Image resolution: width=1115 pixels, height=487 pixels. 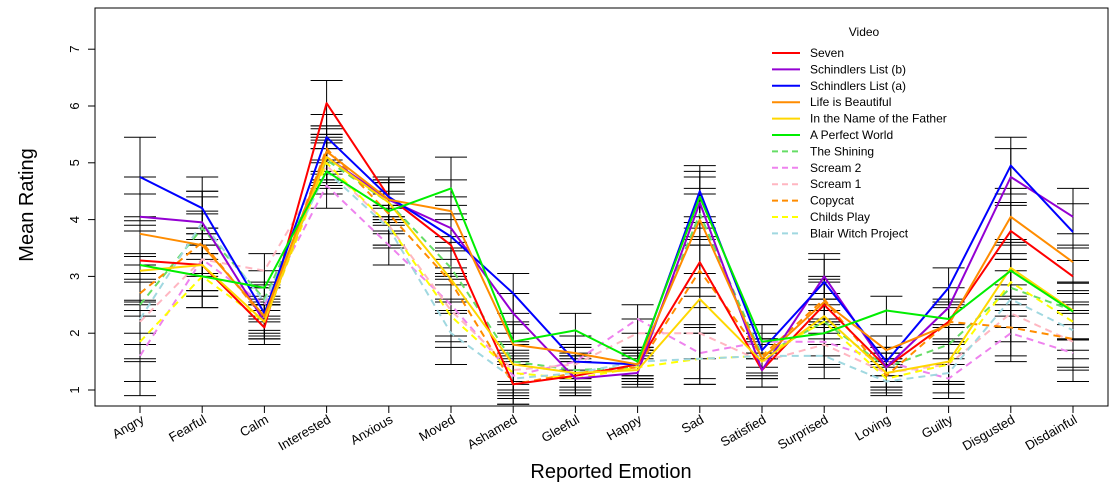 I want to click on x-tick-label: Calm, so click(x=254, y=426).